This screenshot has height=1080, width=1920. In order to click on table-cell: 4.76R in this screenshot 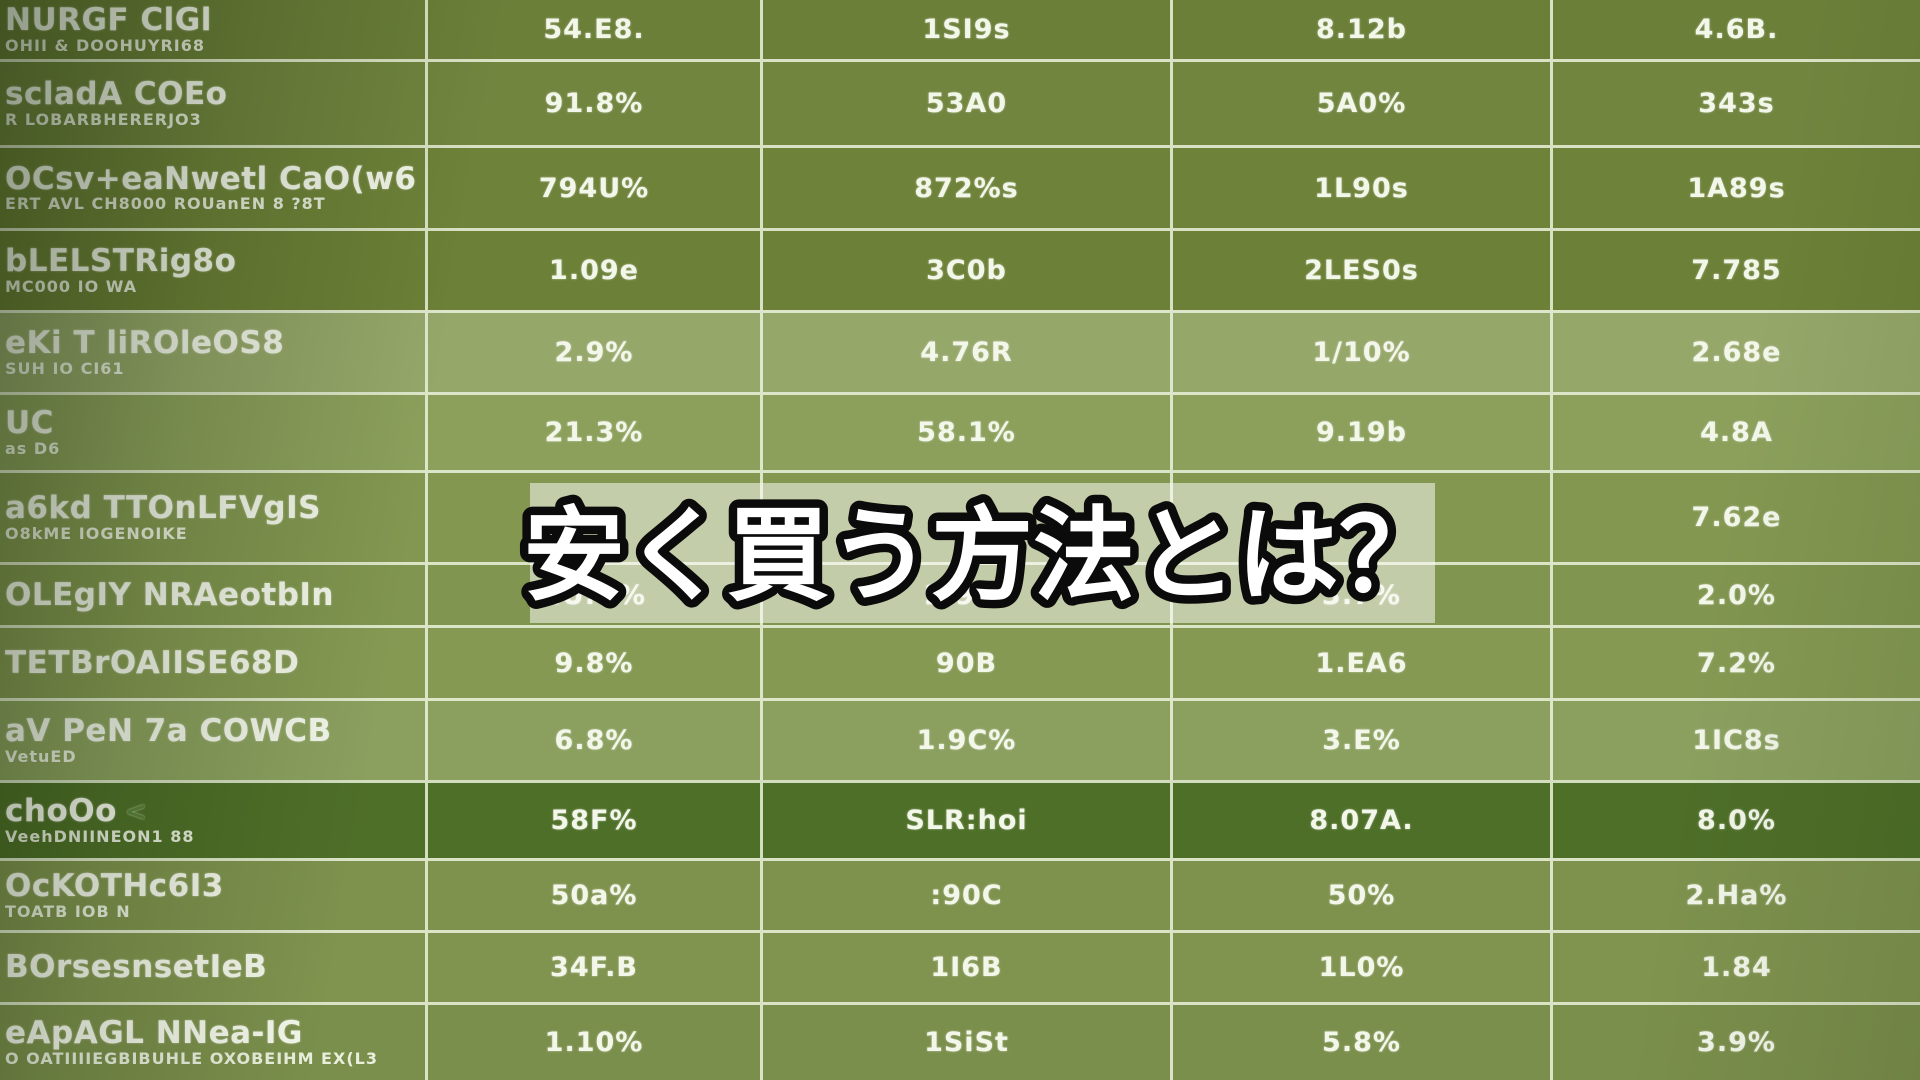, I will do `click(965, 352)`.